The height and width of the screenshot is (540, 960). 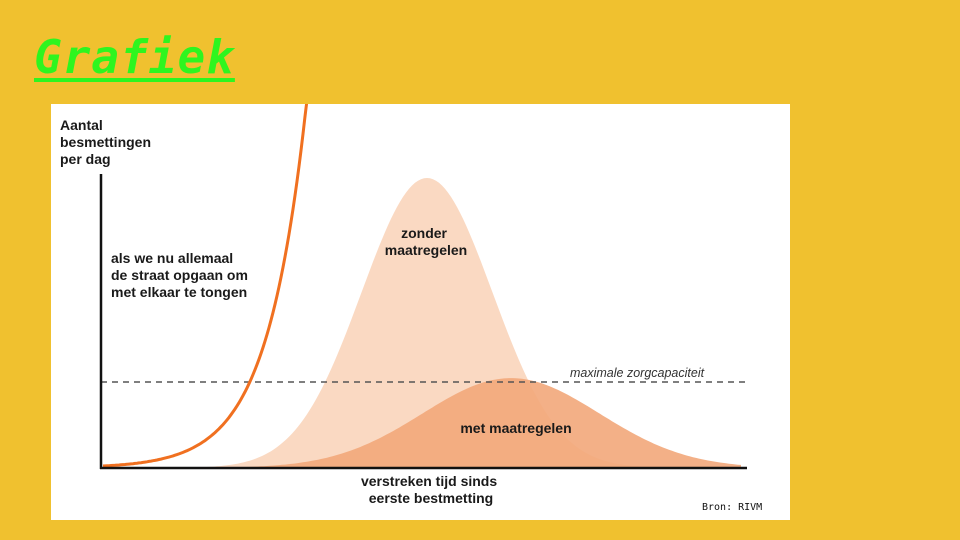 I want to click on area-met-maatregelen, so click(x=471, y=423).